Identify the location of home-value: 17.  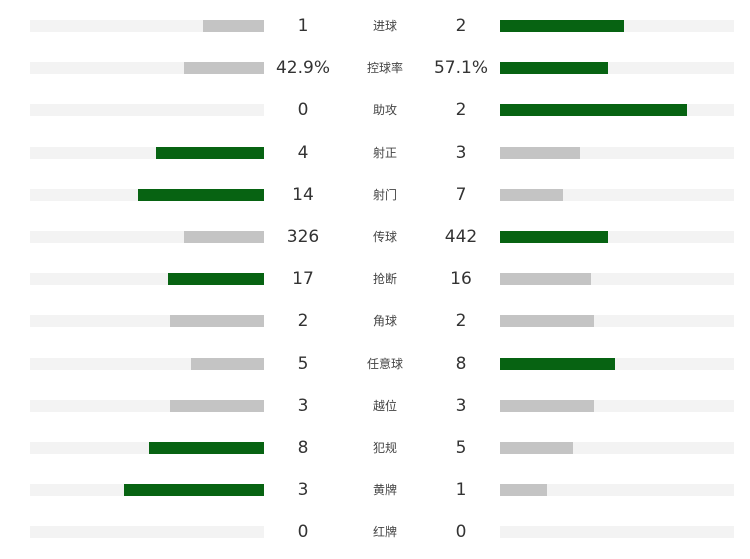
(303, 279).